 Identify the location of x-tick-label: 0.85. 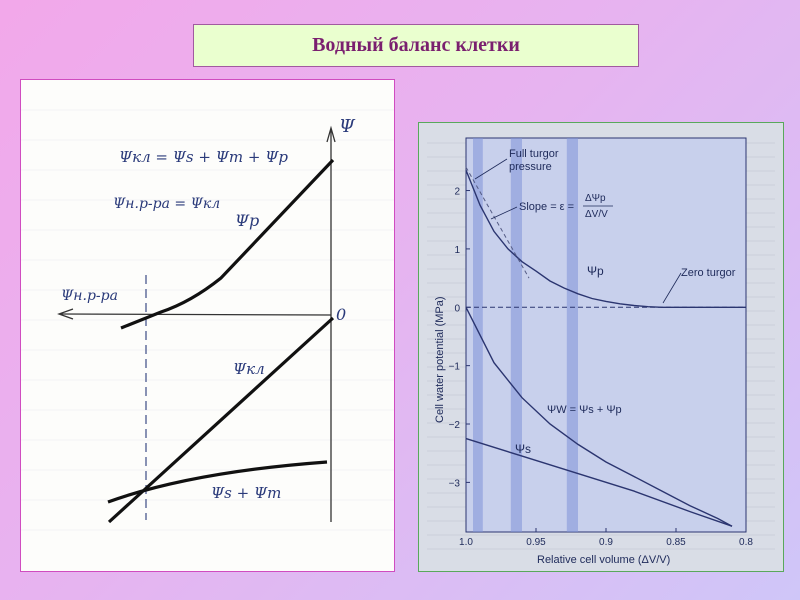
(676, 542).